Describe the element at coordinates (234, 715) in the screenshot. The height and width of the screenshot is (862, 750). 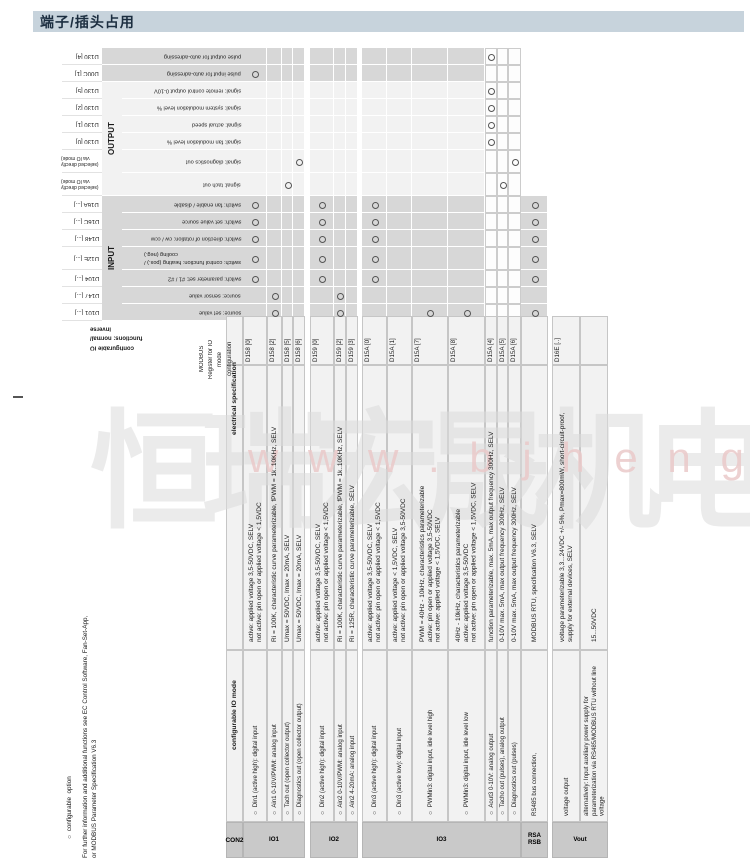
I see `col-header-configurable-io-mode: configurable IO mode` at that location.